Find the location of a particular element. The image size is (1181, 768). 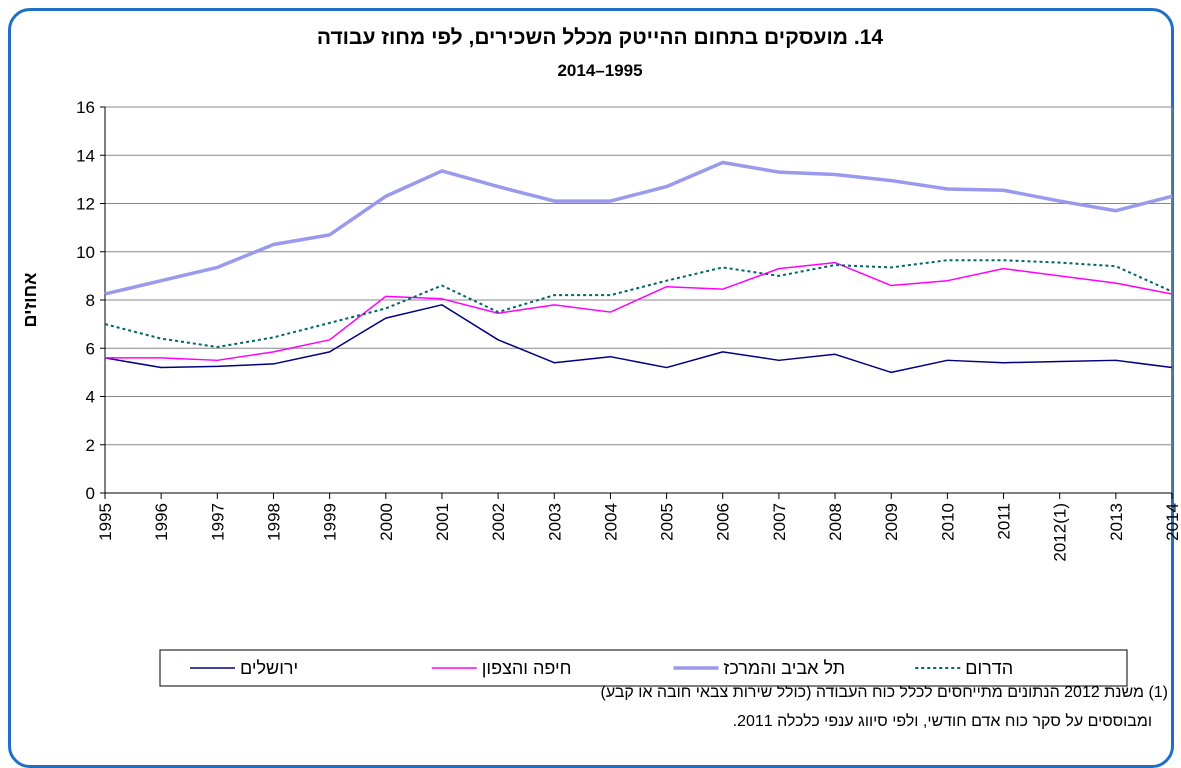

y-tick-label: 12 is located at coordinates (85, 204).